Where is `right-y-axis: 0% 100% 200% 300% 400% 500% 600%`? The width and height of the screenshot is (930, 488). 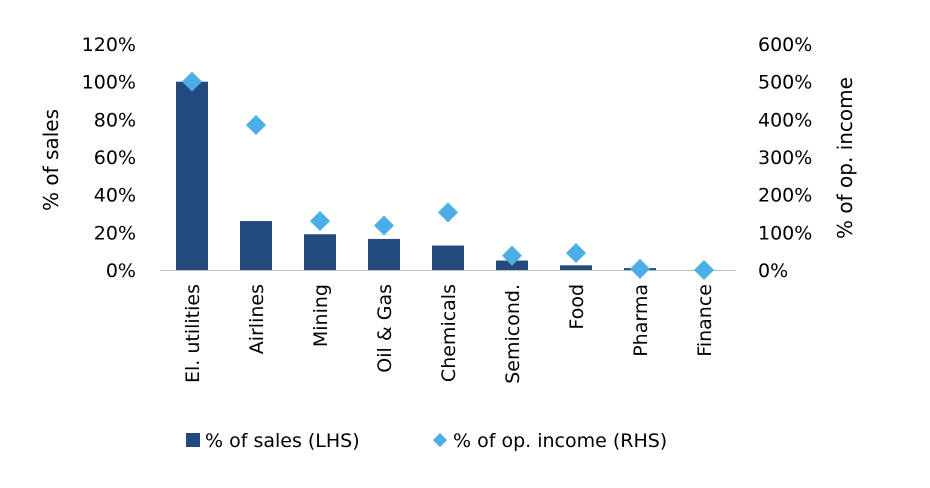 right-y-axis: 0% 100% 200% 300% 400% 500% 600% is located at coordinates (785, 158).